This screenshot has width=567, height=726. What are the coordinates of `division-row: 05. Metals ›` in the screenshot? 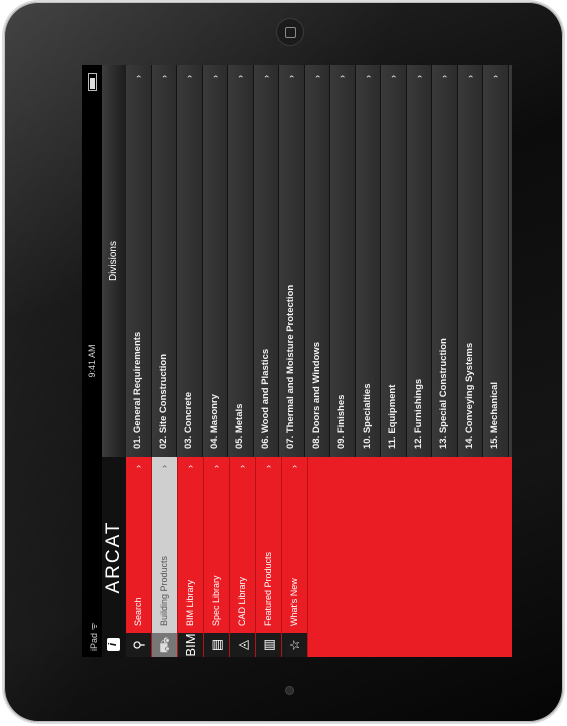 It's located at (241, 261).